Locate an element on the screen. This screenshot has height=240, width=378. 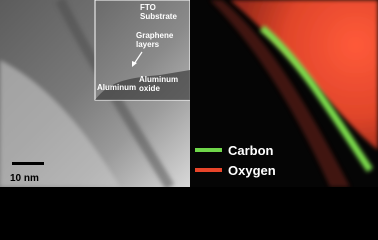
inset-label: Graphene layers is located at coordinates (155, 40).